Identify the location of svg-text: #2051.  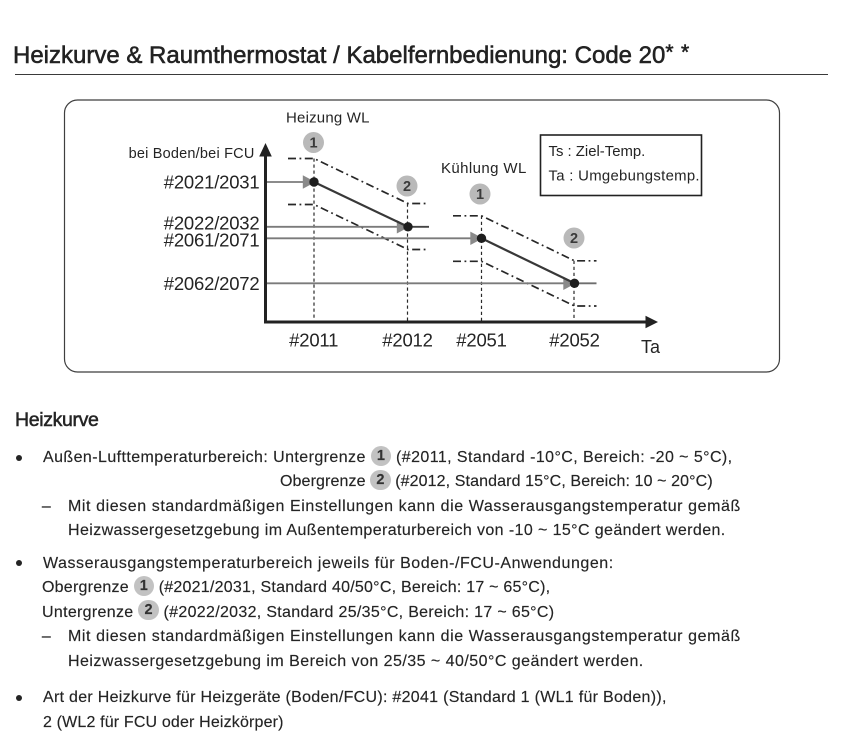
(481, 340).